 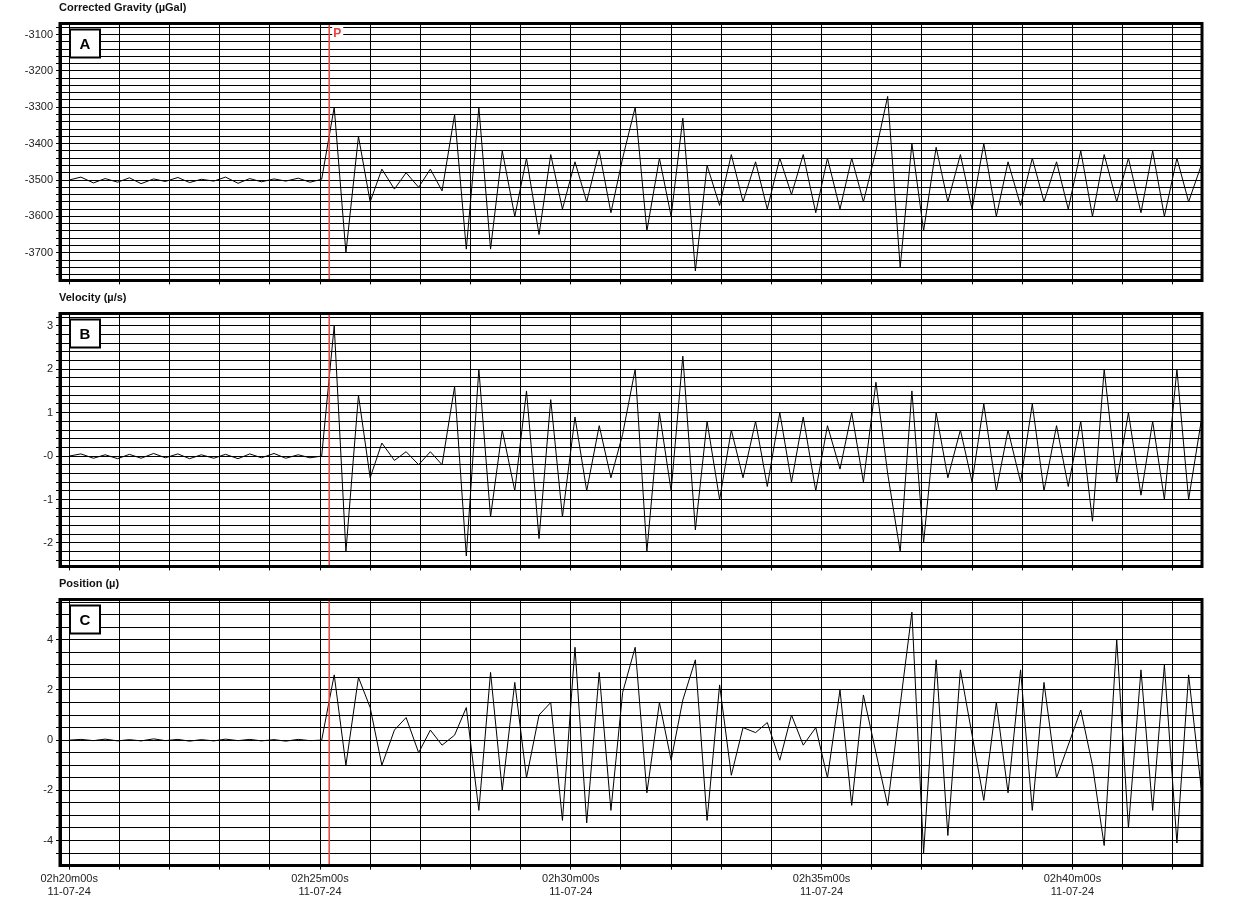 What do you see at coordinates (49, 638) in the screenshot?
I see `y-tick-label: 4` at bounding box center [49, 638].